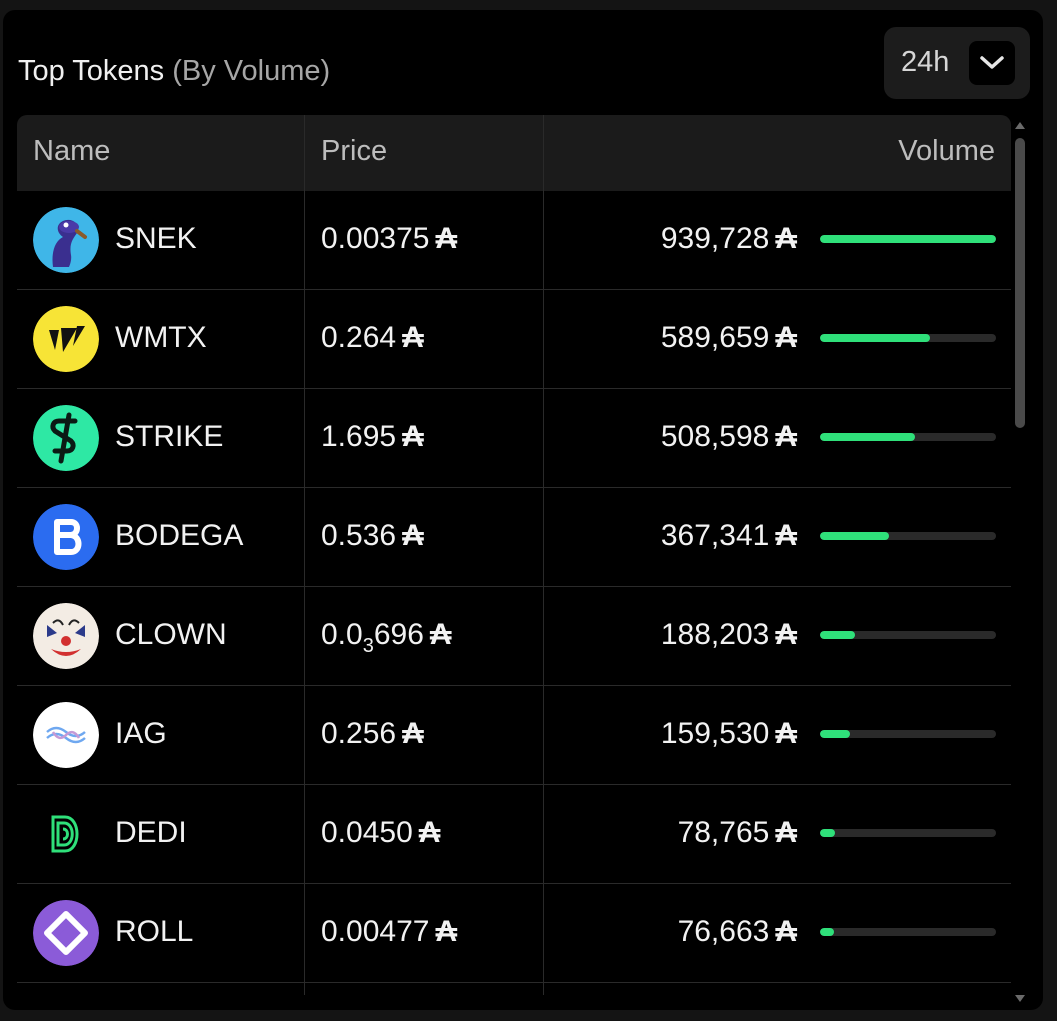 The height and width of the screenshot is (1021, 1057). Describe the element at coordinates (1020, 125) in the screenshot. I see `scroll-up-icon` at that location.